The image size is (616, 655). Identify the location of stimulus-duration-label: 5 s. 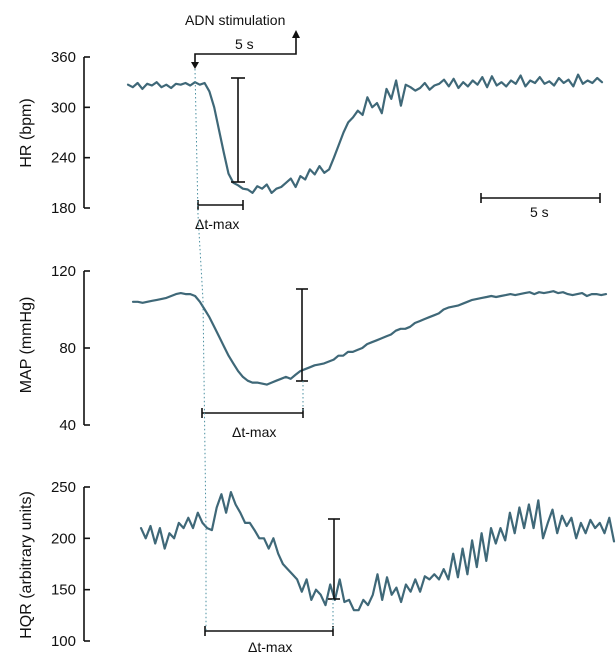
(244, 44).